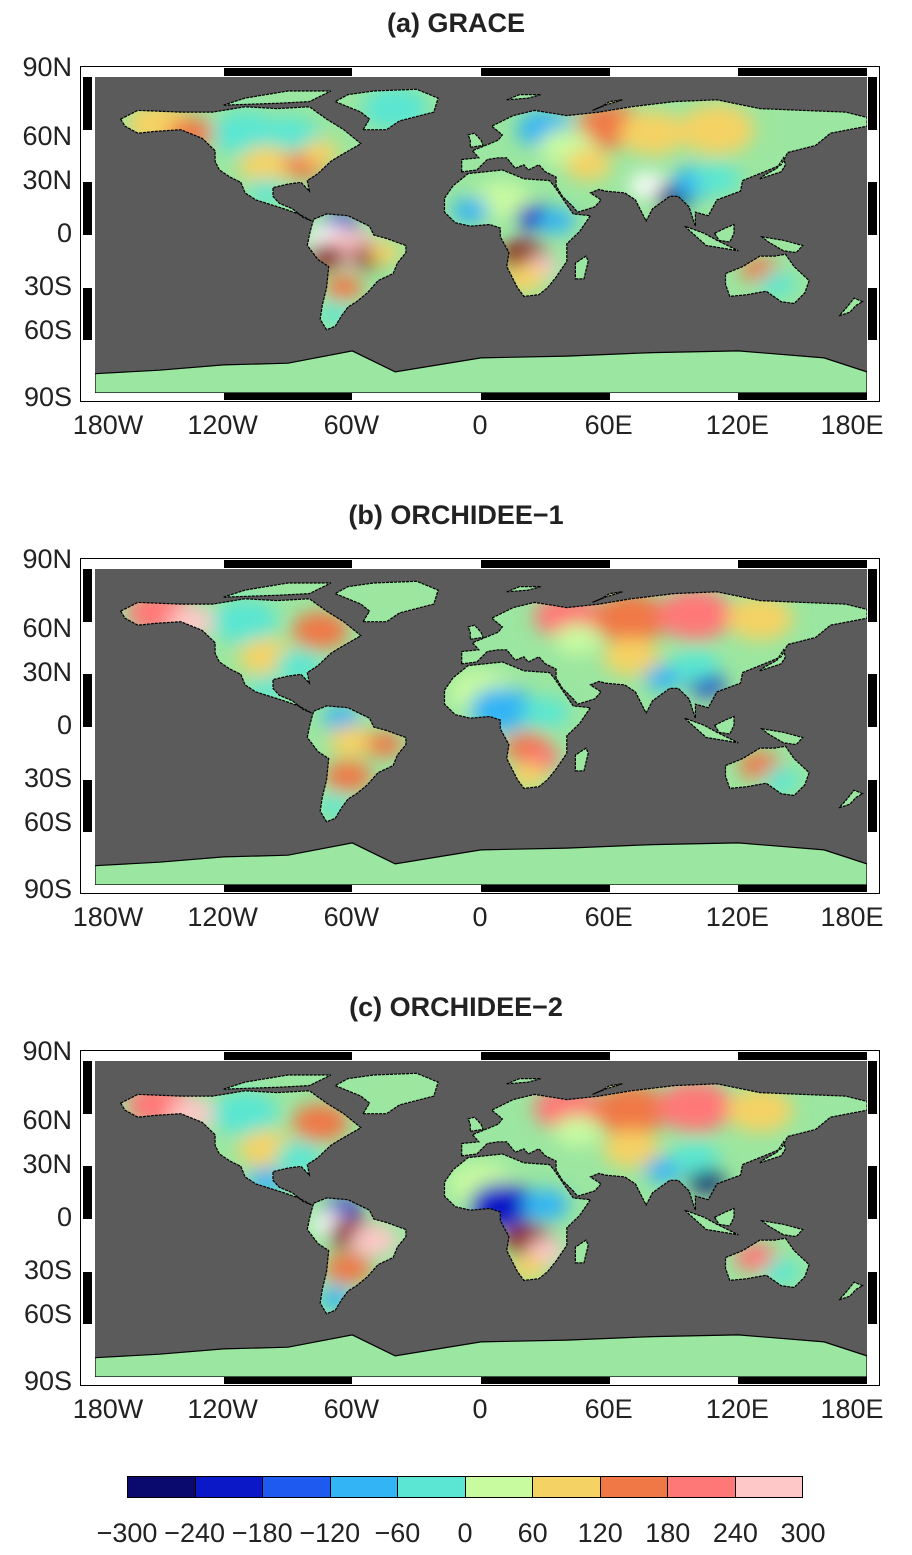  What do you see at coordinates (397, 1533) in the screenshot?
I see `colorbar-tick-label: −60` at bounding box center [397, 1533].